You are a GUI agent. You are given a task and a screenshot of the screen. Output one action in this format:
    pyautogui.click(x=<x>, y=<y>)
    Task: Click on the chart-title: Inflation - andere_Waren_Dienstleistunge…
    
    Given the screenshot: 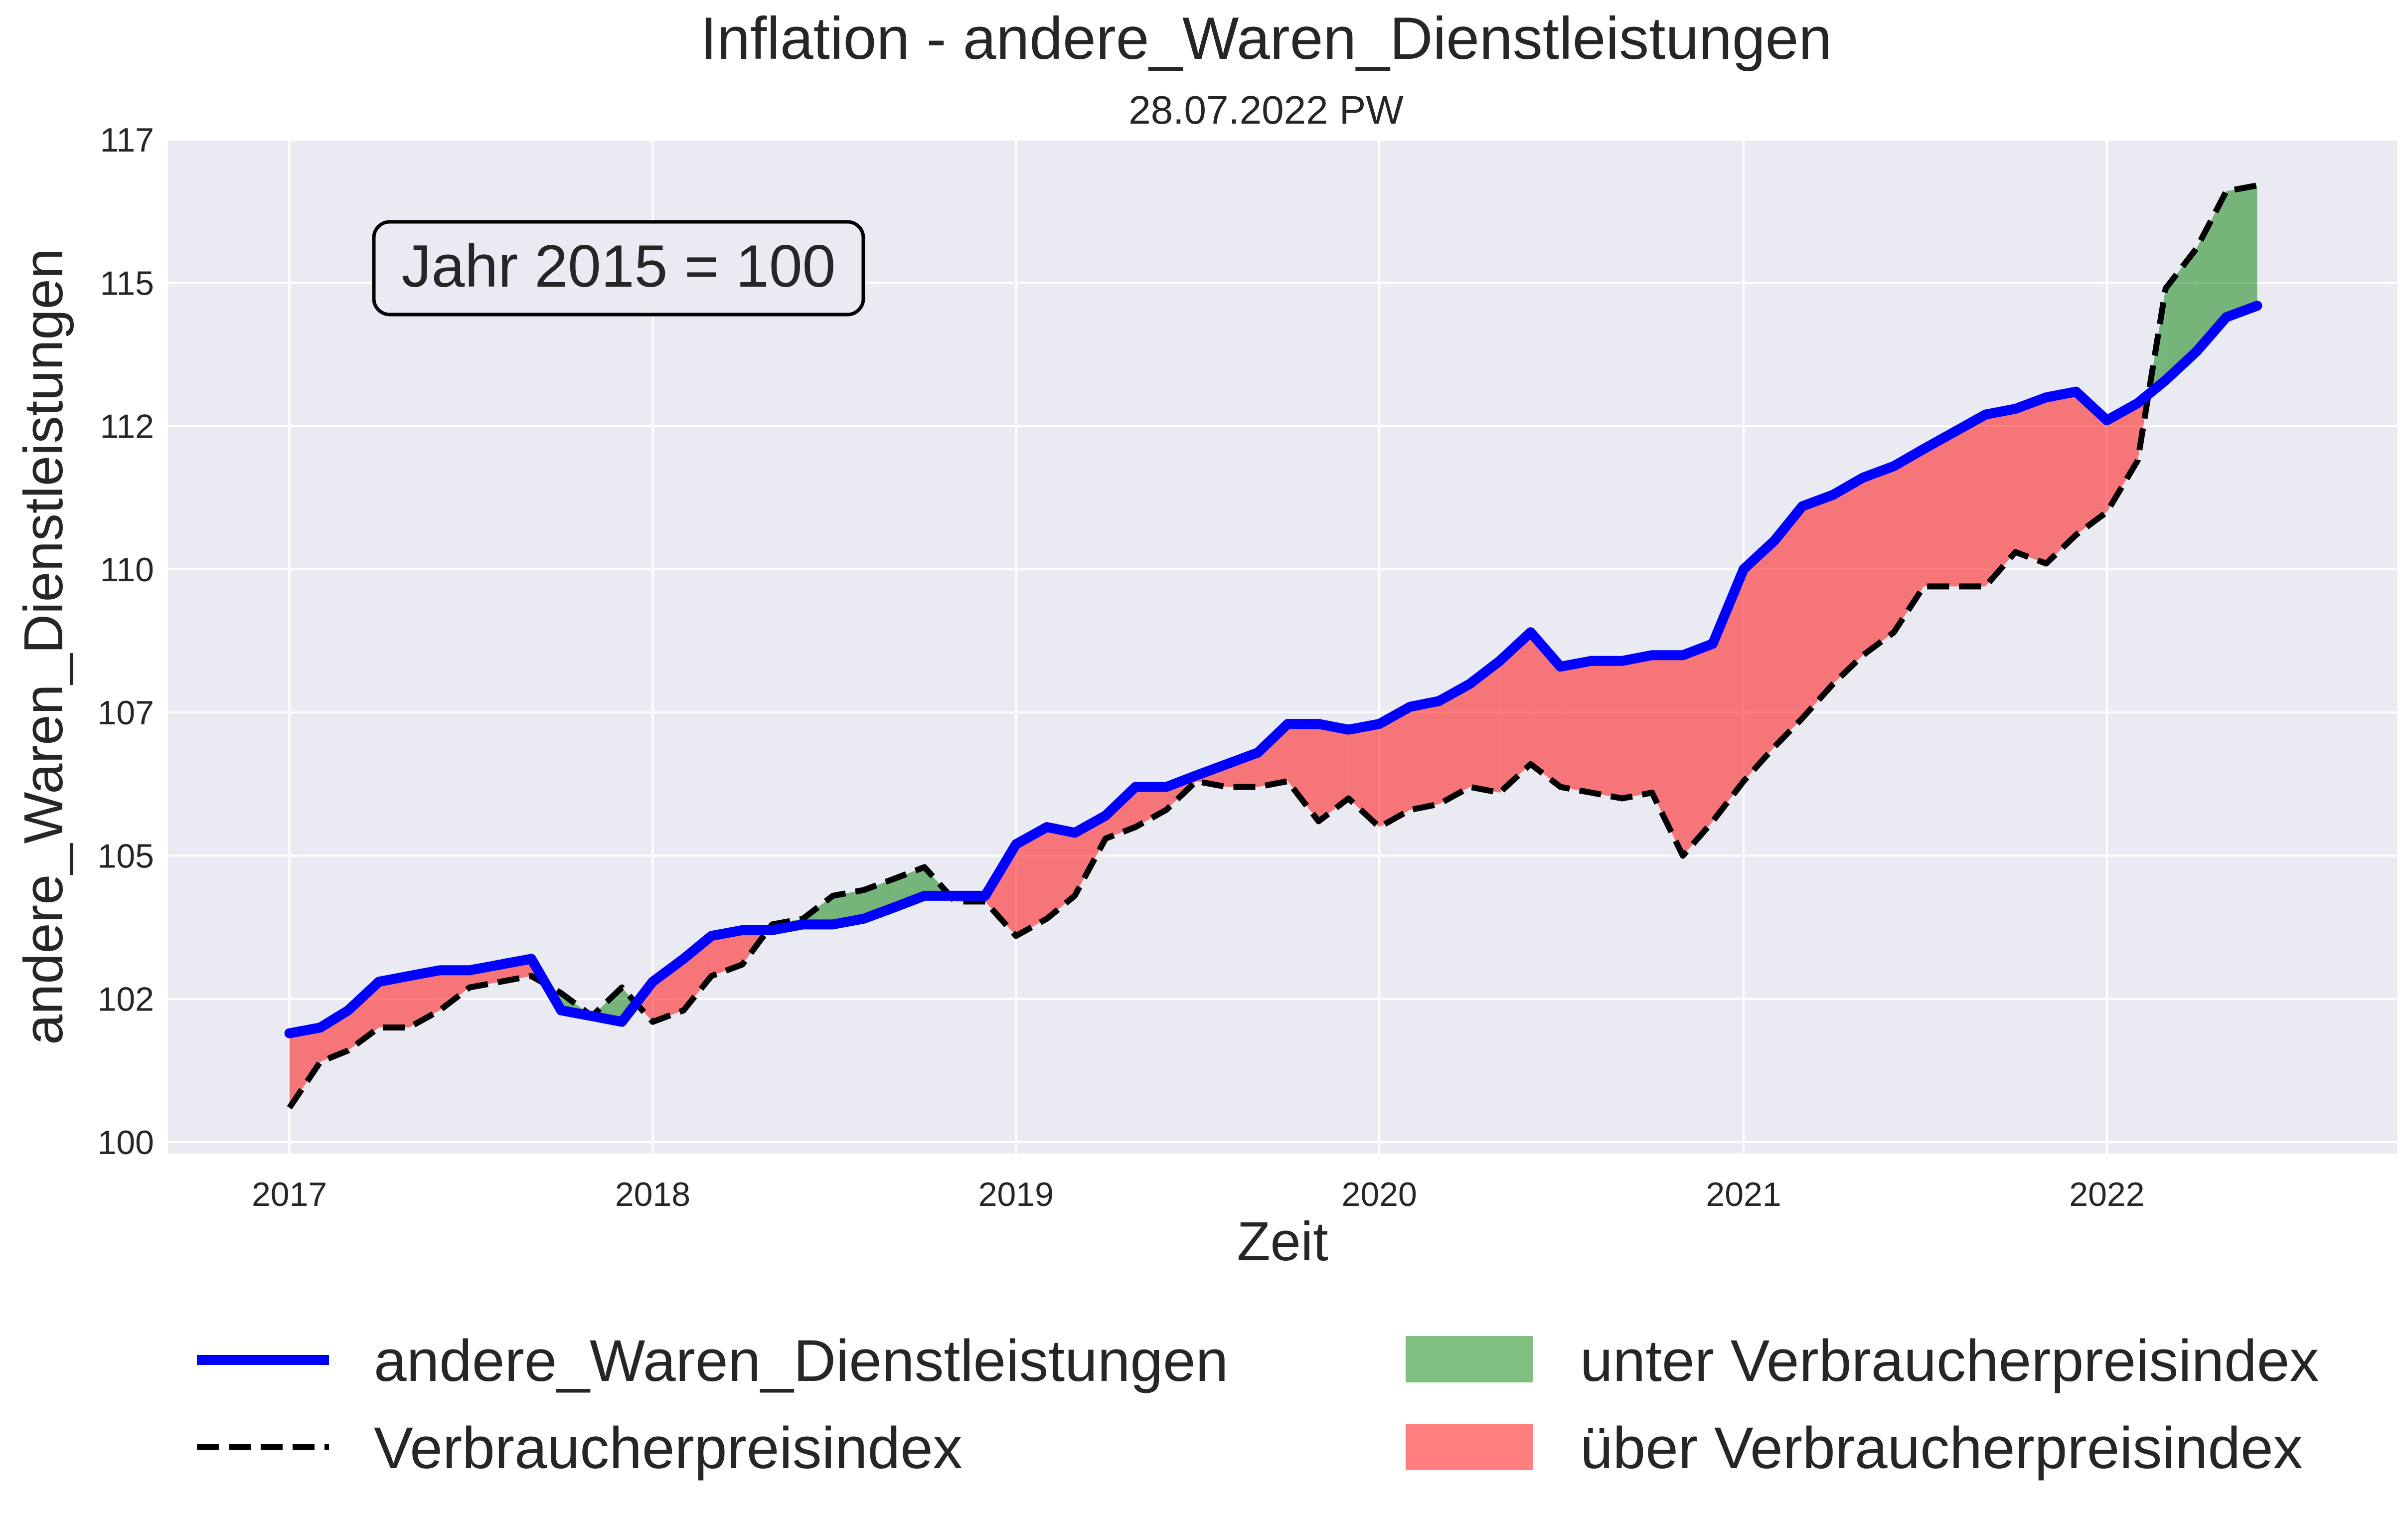 What is the action you would take?
    pyautogui.click(x=1266, y=39)
    